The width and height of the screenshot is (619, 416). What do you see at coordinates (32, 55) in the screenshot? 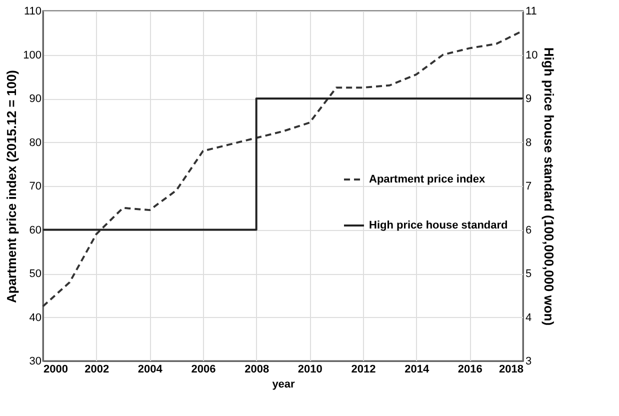
I see `y-tick-label: 100` at bounding box center [32, 55].